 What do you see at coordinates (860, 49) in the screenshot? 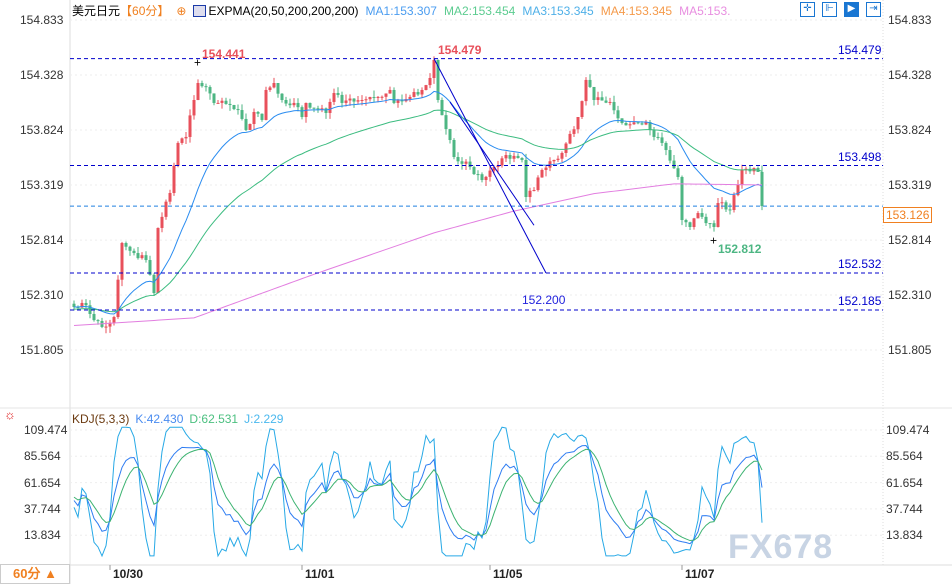
I see `hline-label: 154.479` at bounding box center [860, 49].